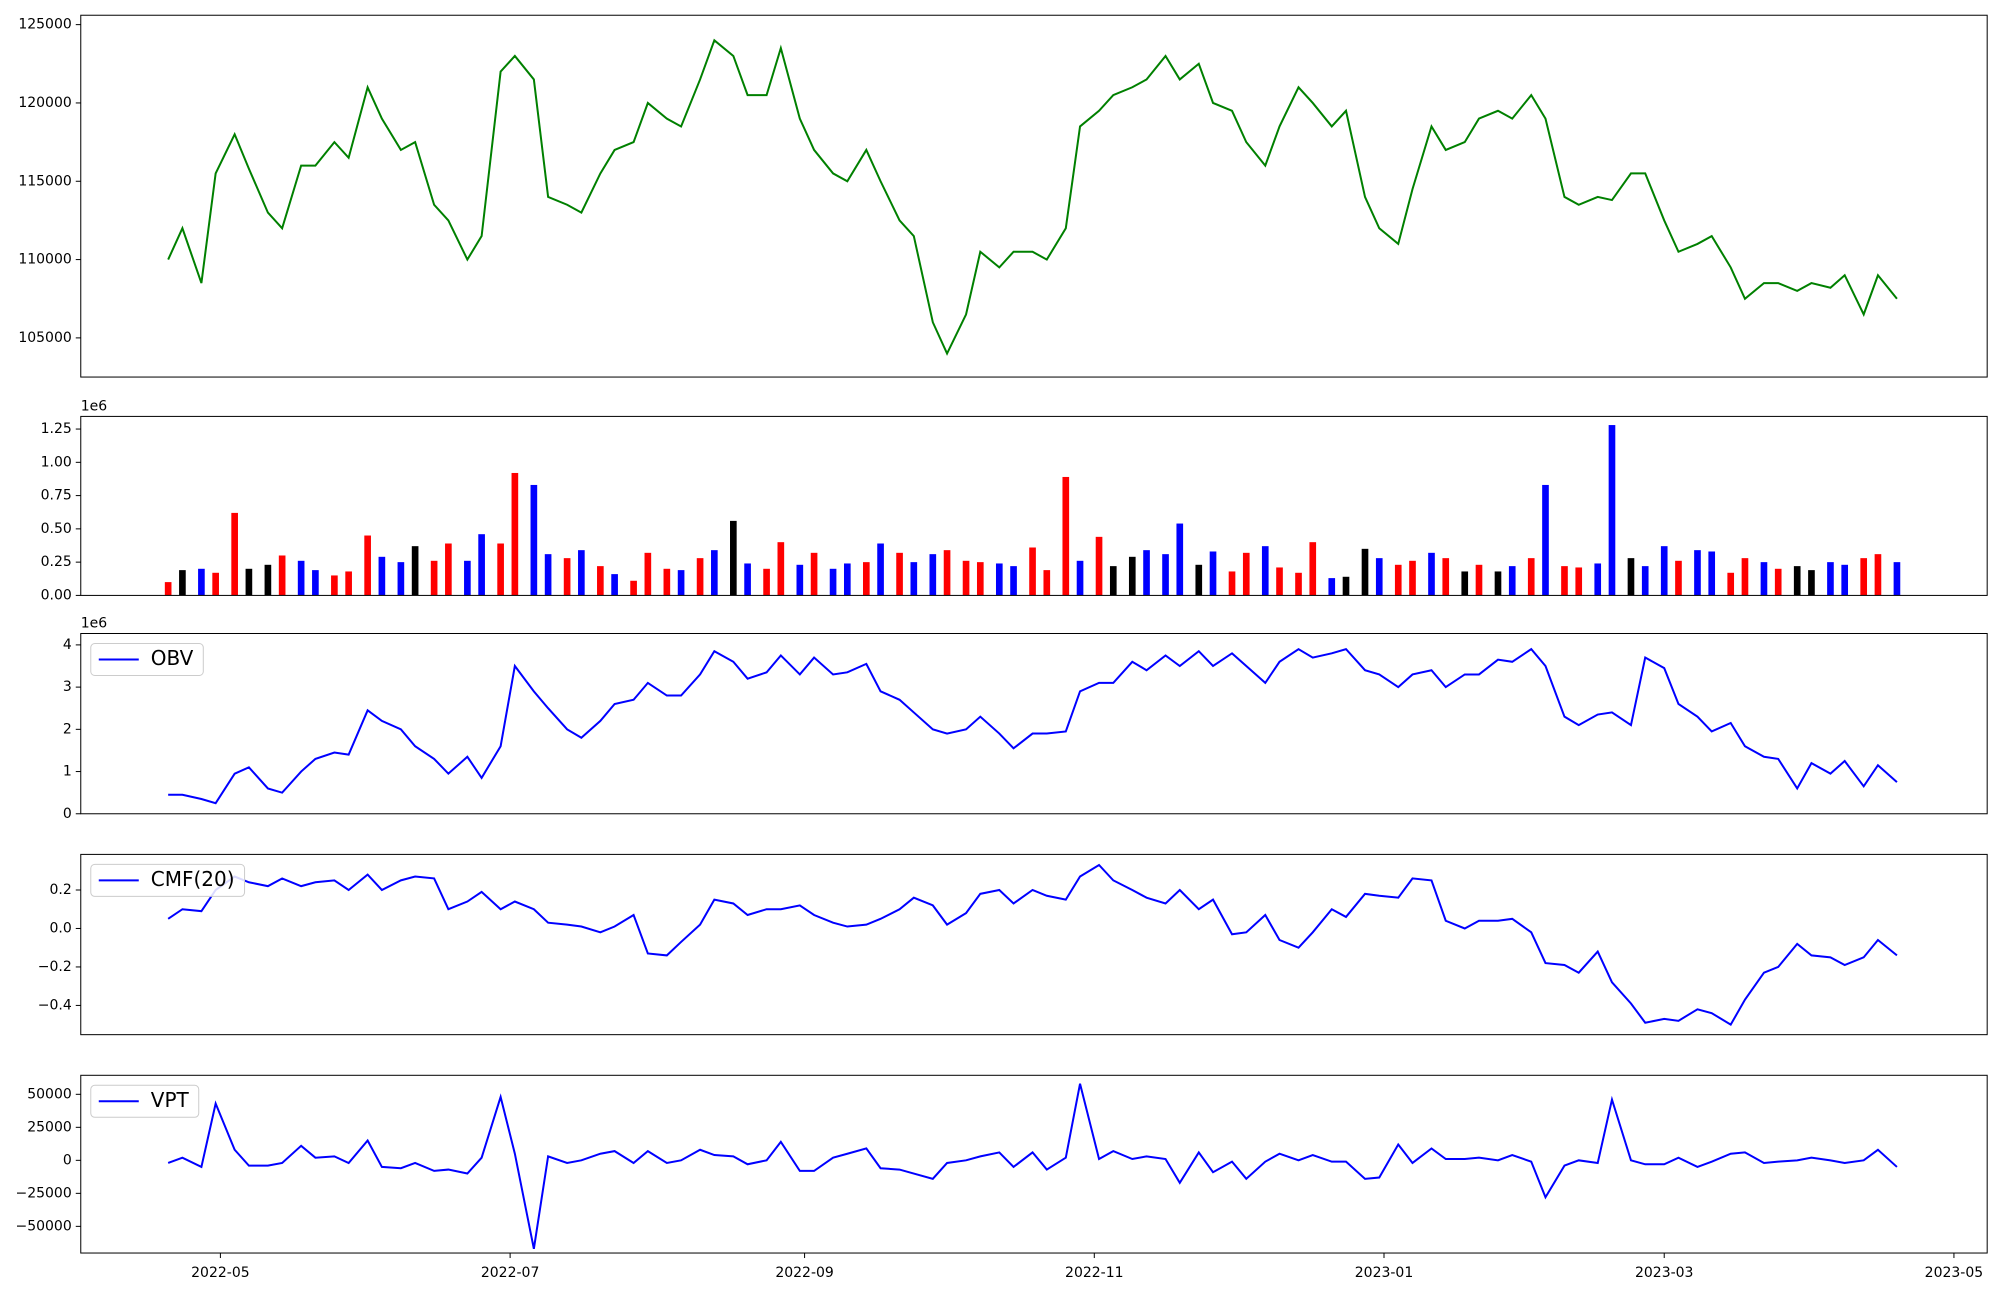 The width and height of the screenshot is (2000, 1300). What do you see at coordinates (147, 659) in the screenshot?
I see `legend: OBV` at bounding box center [147, 659].